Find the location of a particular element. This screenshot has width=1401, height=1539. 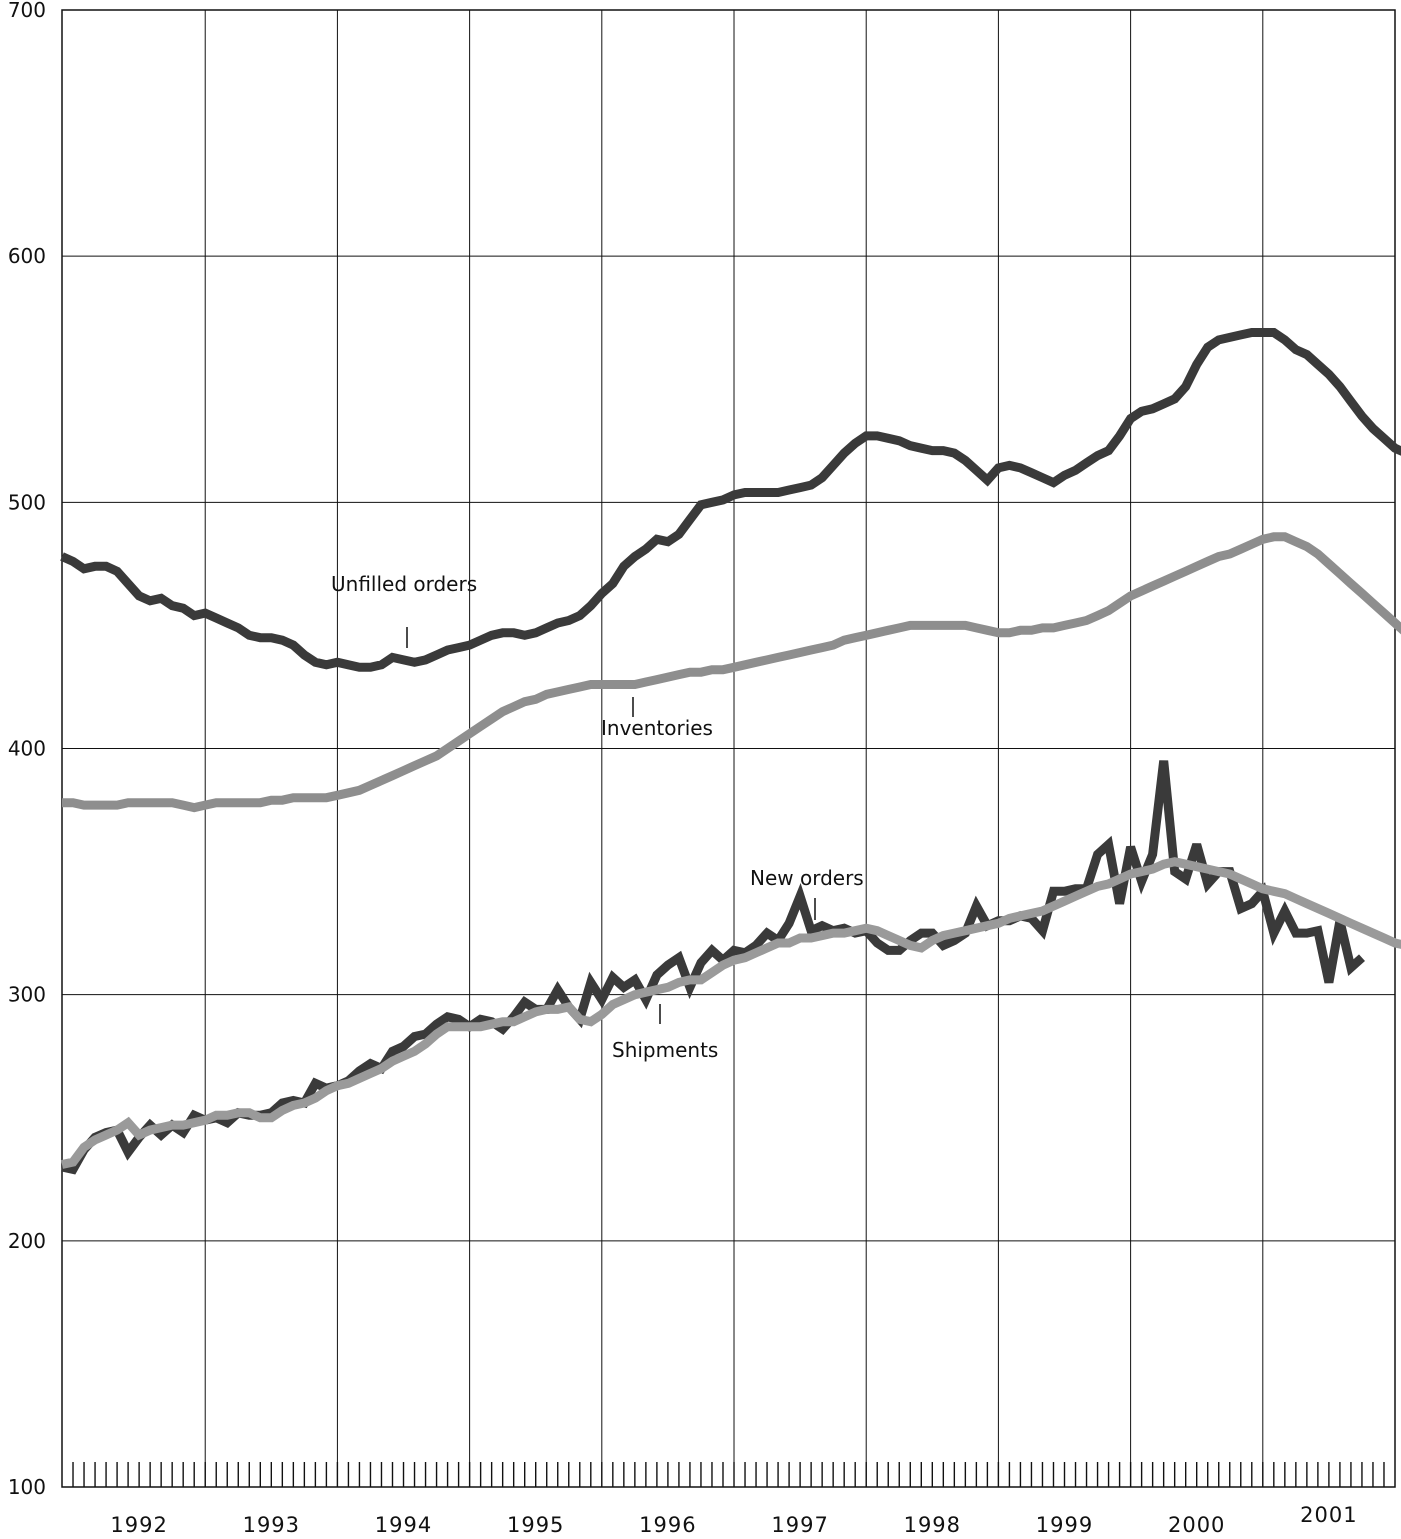

x-tick-label: 1993 is located at coordinates (271, 1525).